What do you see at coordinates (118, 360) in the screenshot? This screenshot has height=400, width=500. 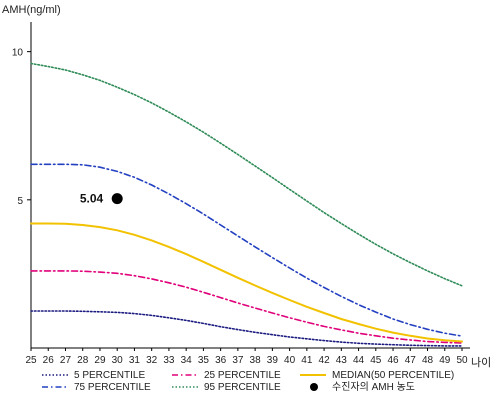 I see `x-tick-label: 30` at bounding box center [118, 360].